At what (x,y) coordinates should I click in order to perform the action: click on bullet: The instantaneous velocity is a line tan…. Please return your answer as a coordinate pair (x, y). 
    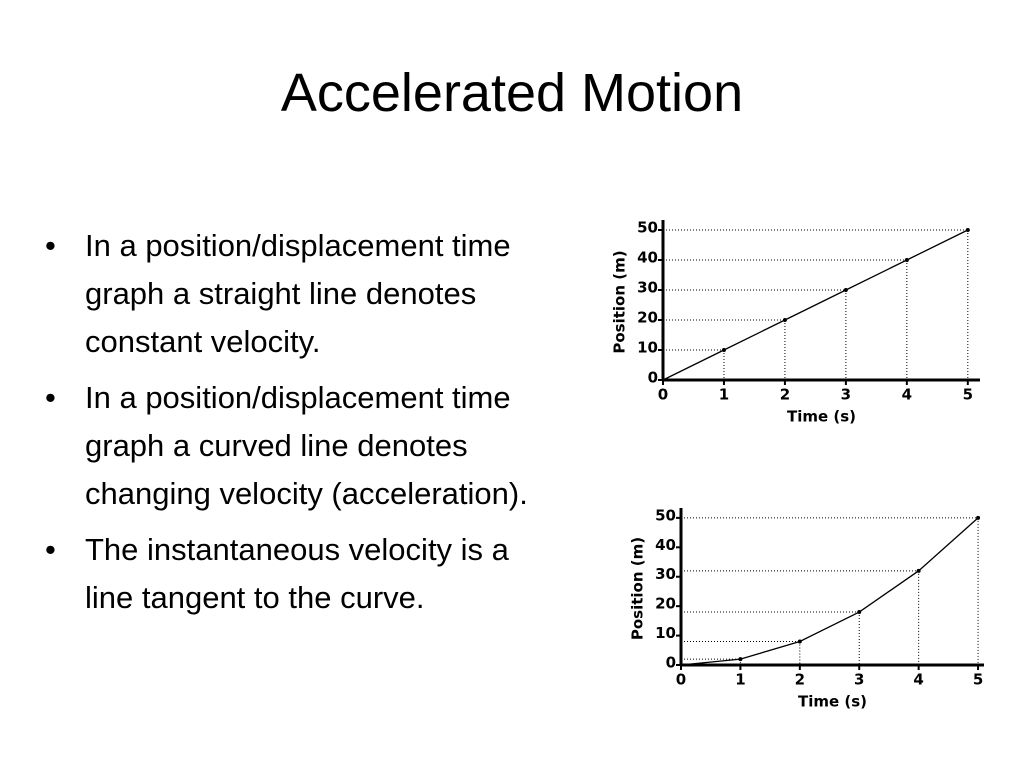
    Looking at the image, I should click on (302, 574).